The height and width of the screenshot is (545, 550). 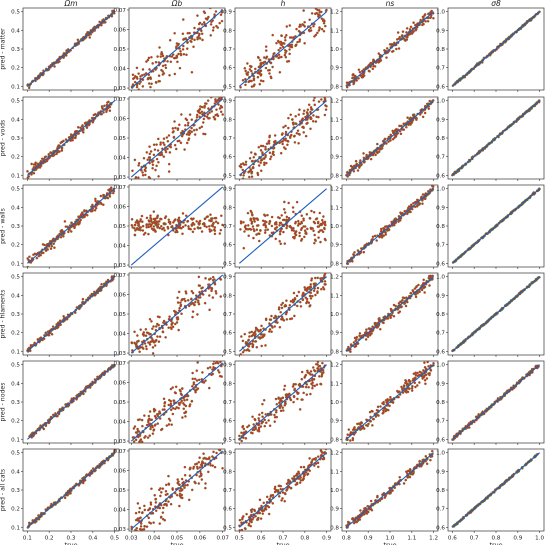 What do you see at coordinates (15, 69) in the screenshot?
I see `y-tick-label: 0.2` at bounding box center [15, 69].